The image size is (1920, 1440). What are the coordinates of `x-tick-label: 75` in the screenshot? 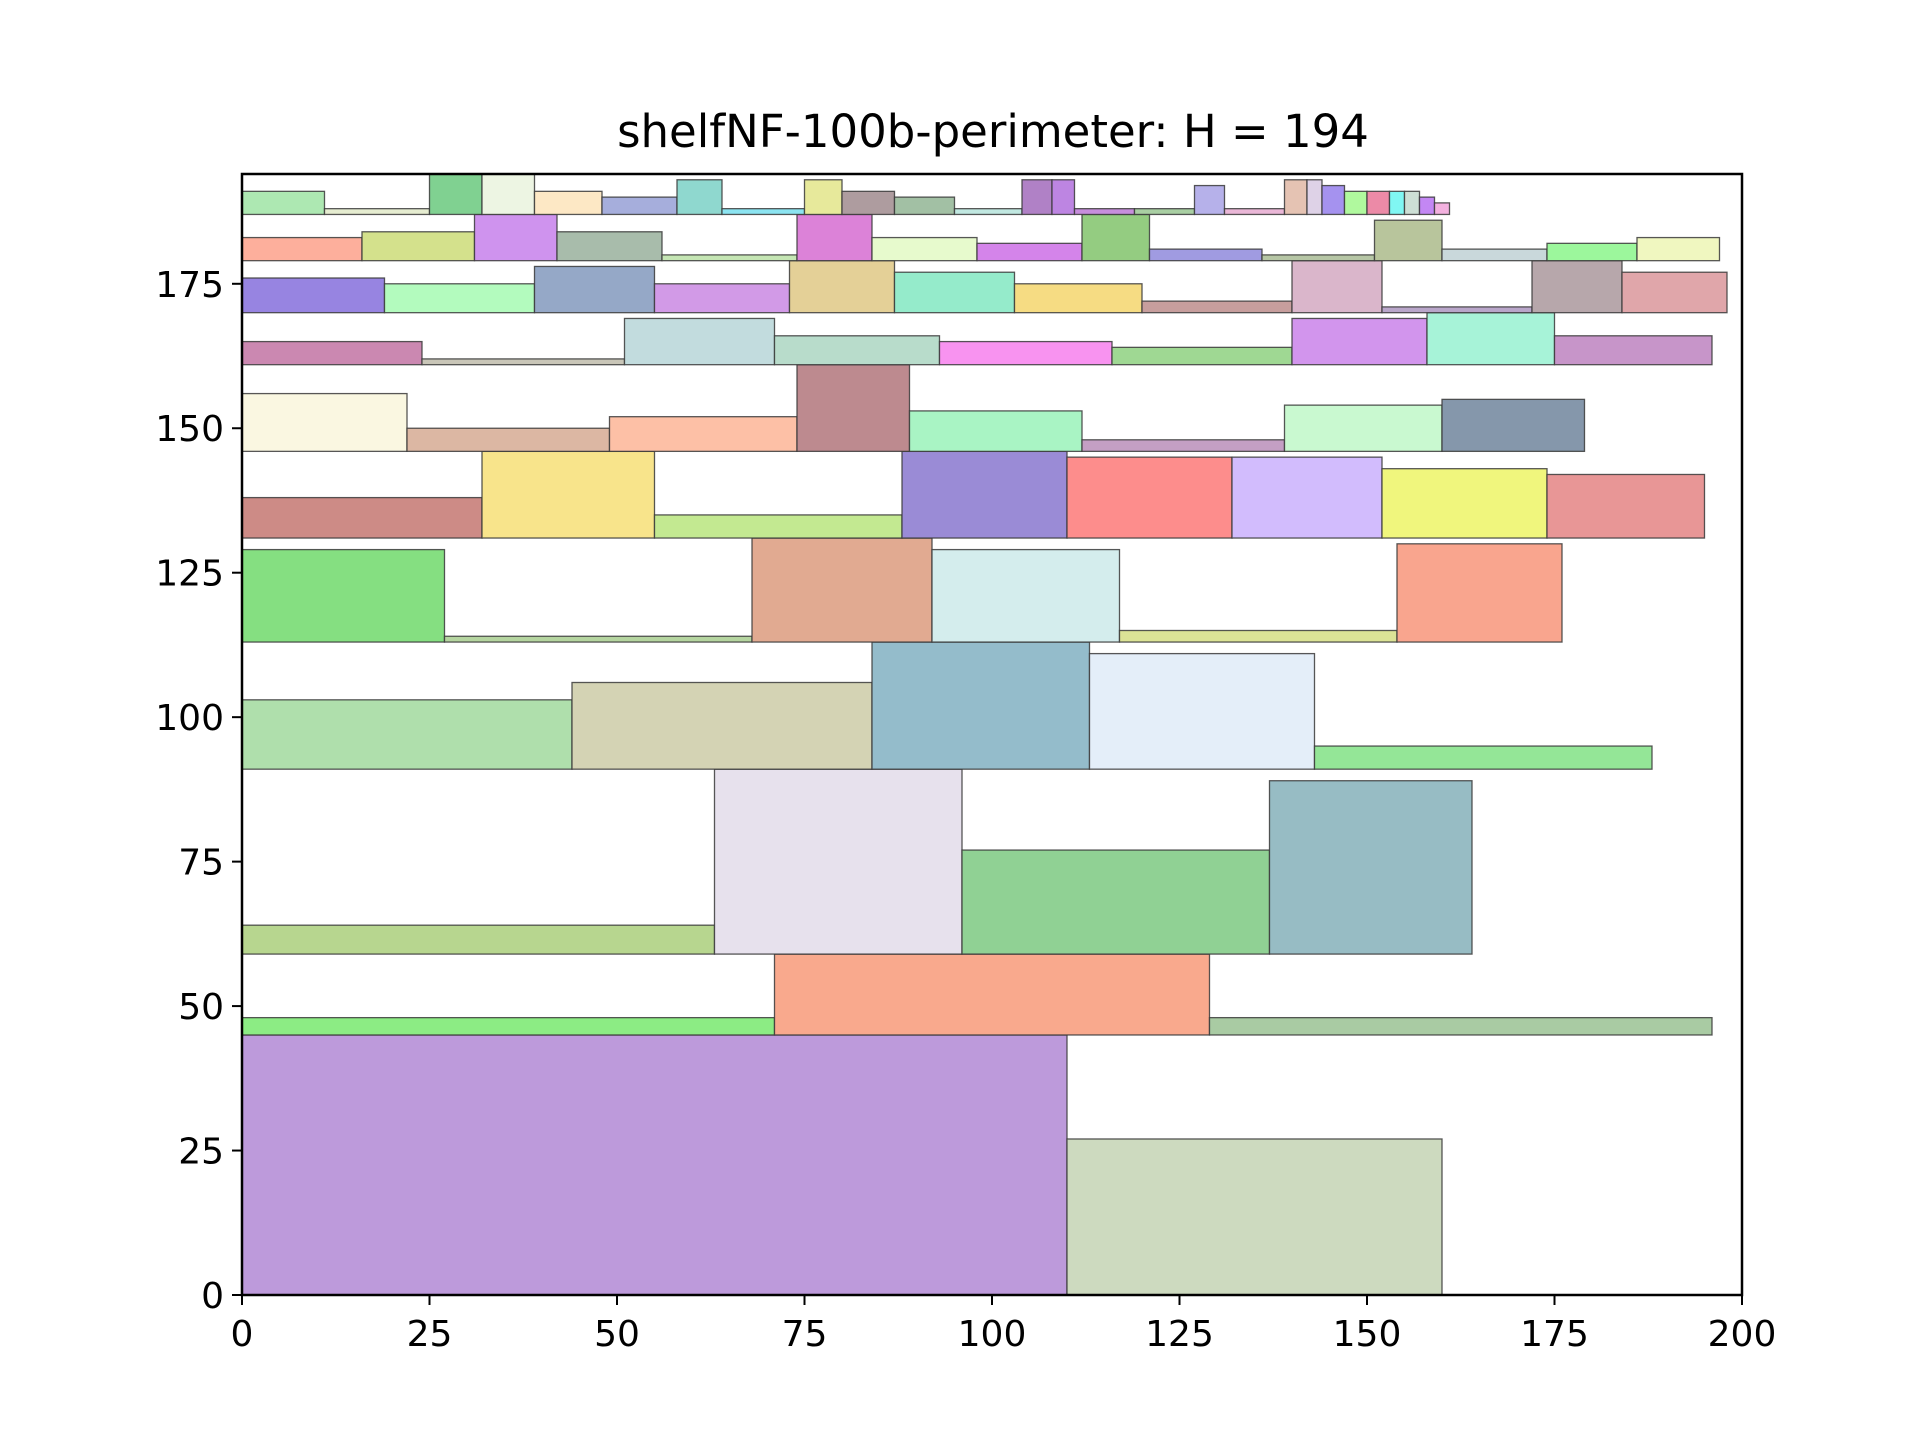 It's located at (805, 1334).